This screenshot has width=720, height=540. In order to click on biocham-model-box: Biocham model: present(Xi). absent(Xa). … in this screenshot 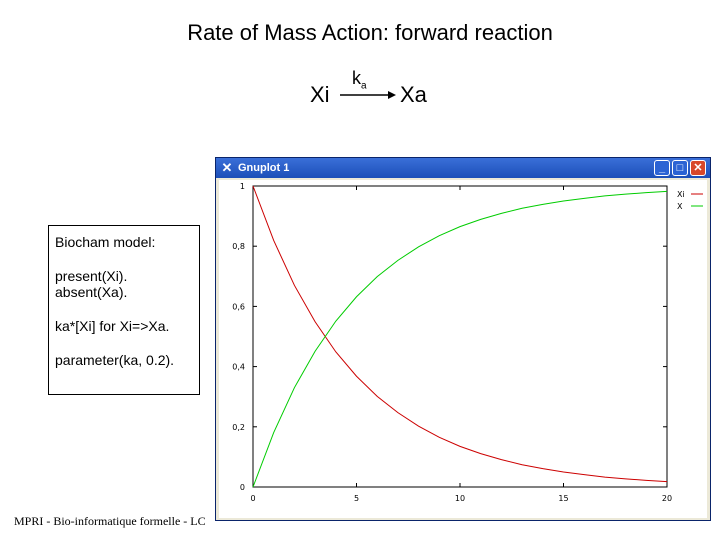, I will do `click(124, 310)`.